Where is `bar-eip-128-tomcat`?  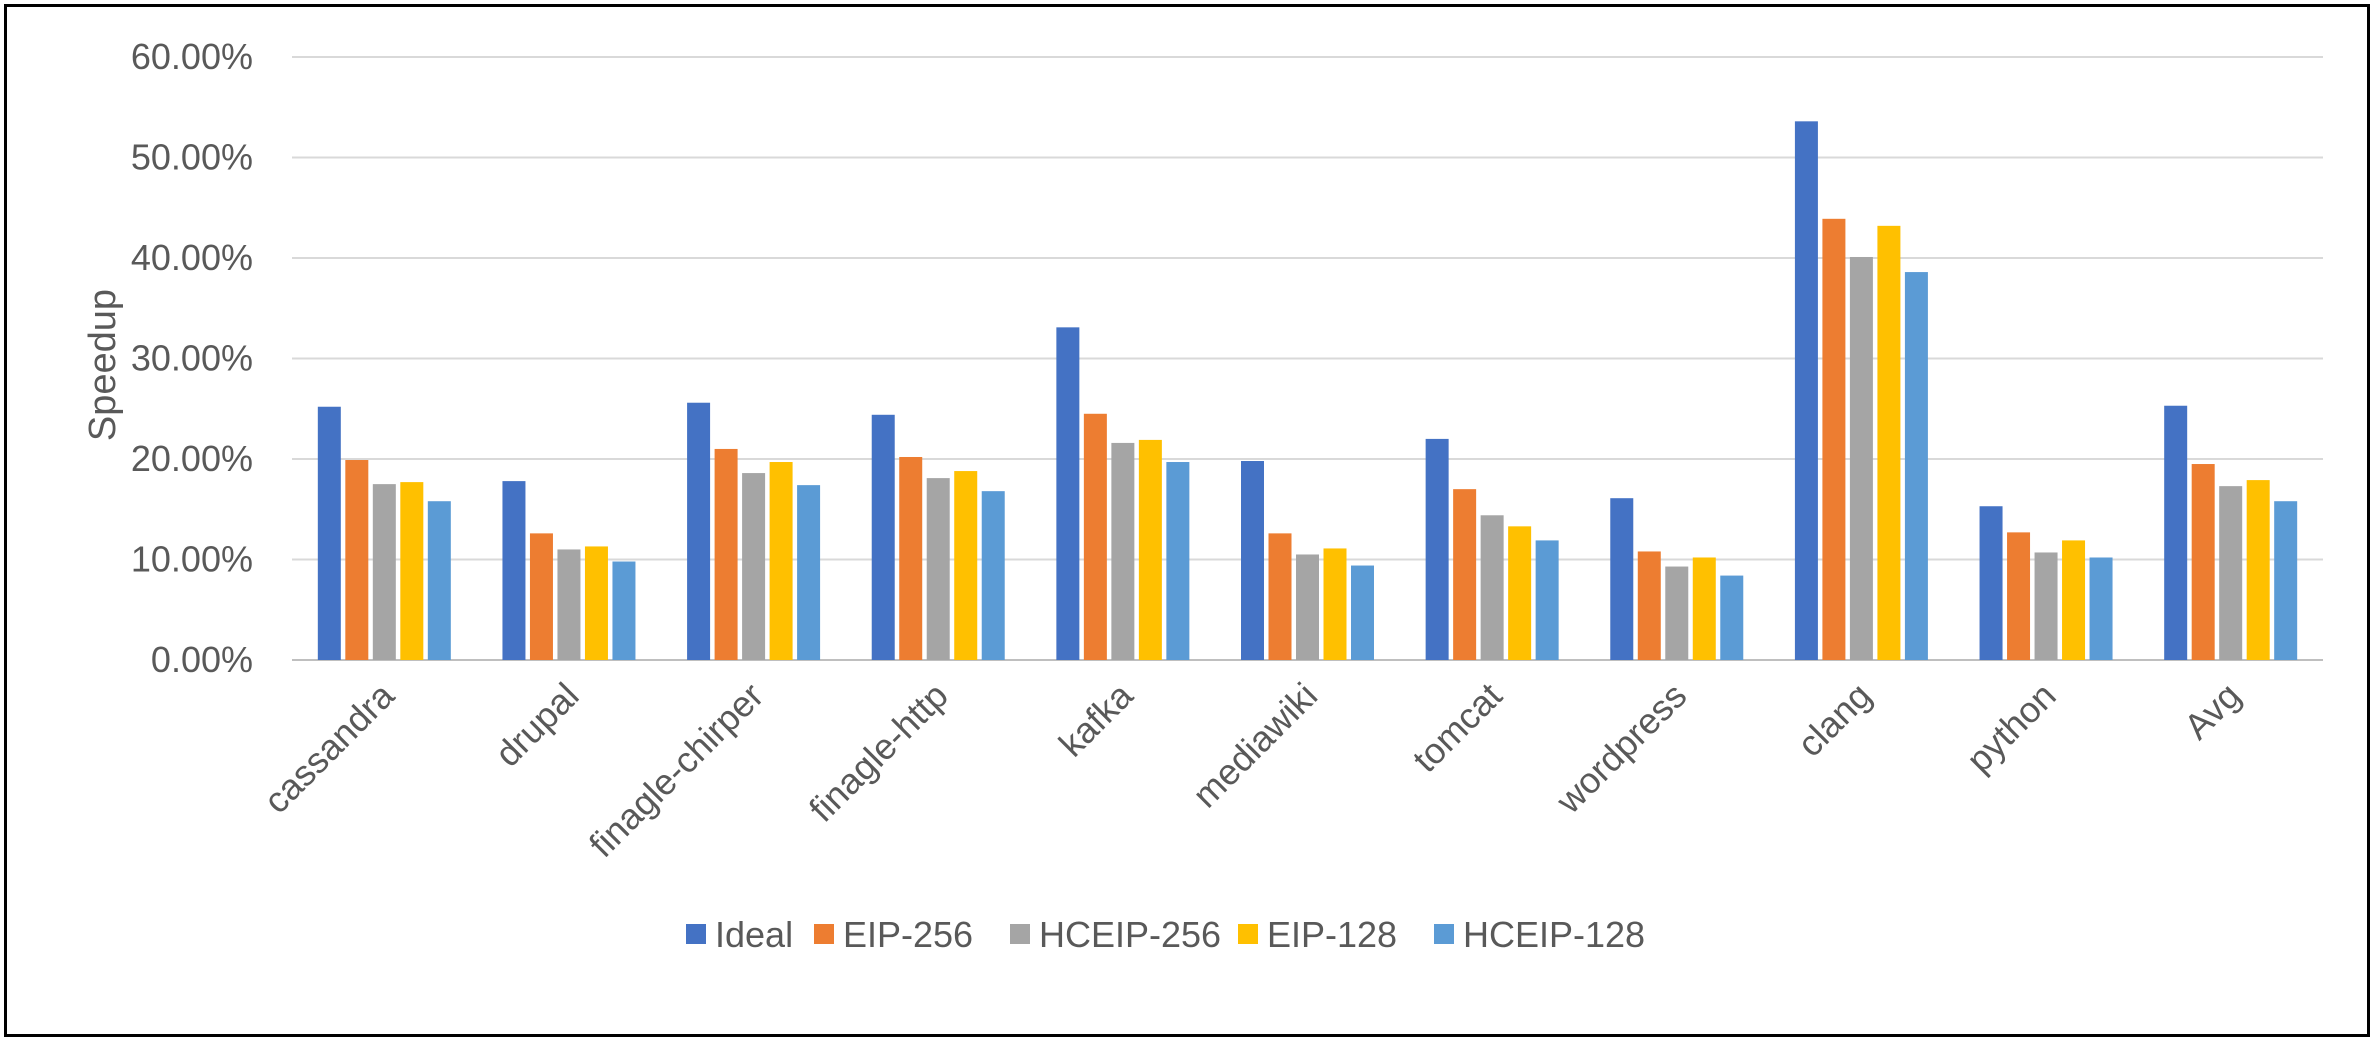
bar-eip-128-tomcat is located at coordinates (1520, 593).